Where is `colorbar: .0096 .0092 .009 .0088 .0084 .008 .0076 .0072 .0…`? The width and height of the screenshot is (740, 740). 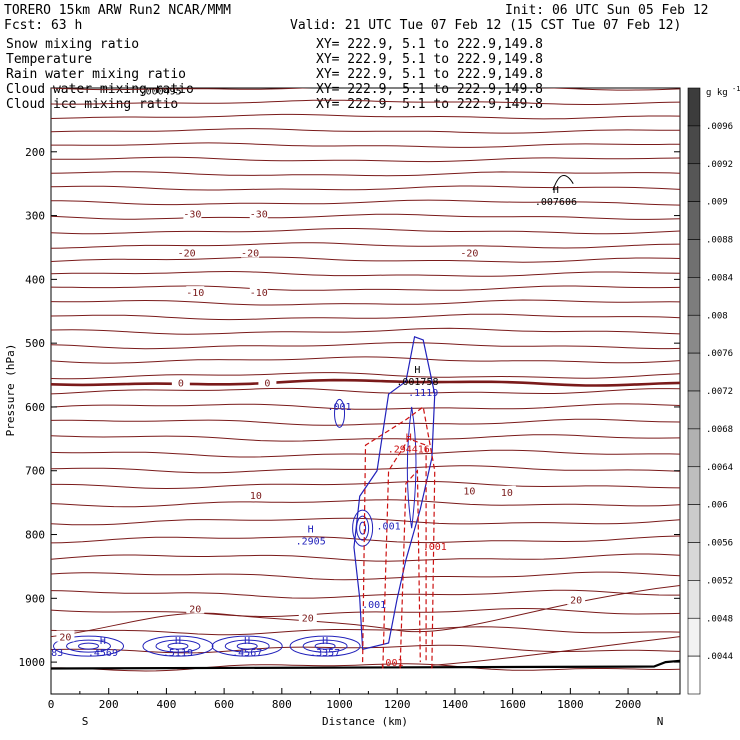
colorbar: .0096 .0092 .009 .0088 .0084 .008 .0076 .0072 .0… is located at coordinates (710, 391).